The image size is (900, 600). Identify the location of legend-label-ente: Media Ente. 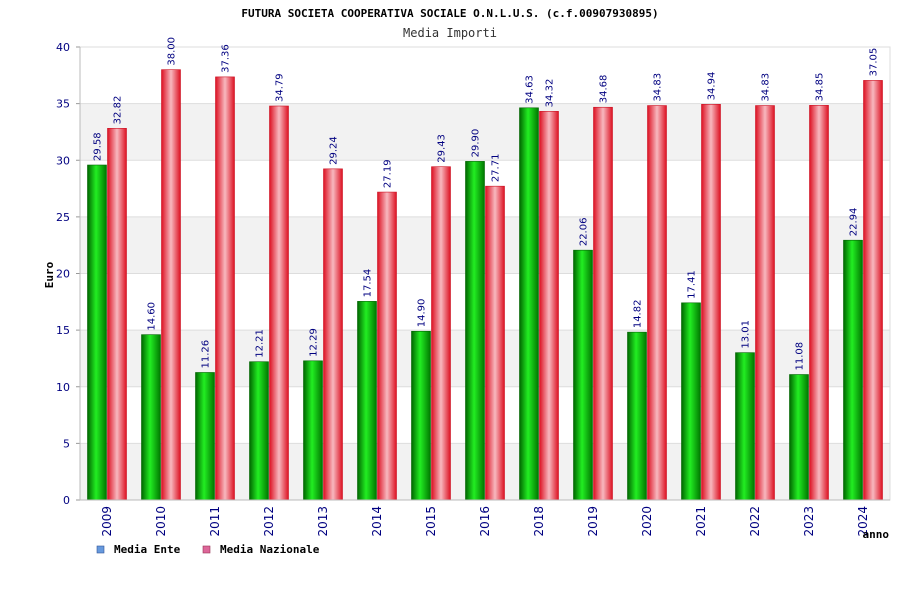
(147, 549).